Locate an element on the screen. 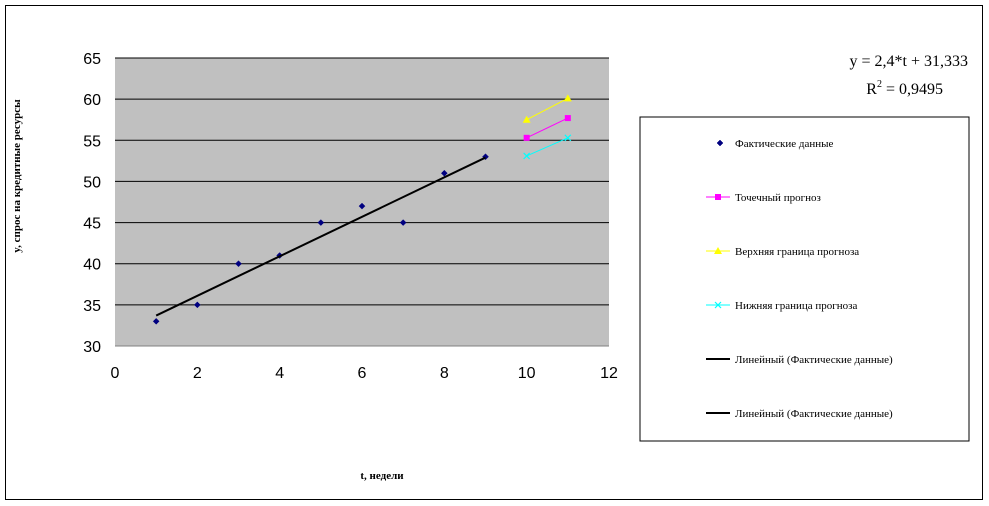 This screenshot has width=989, height=506. y-tick-label: 35 is located at coordinates (92, 306).